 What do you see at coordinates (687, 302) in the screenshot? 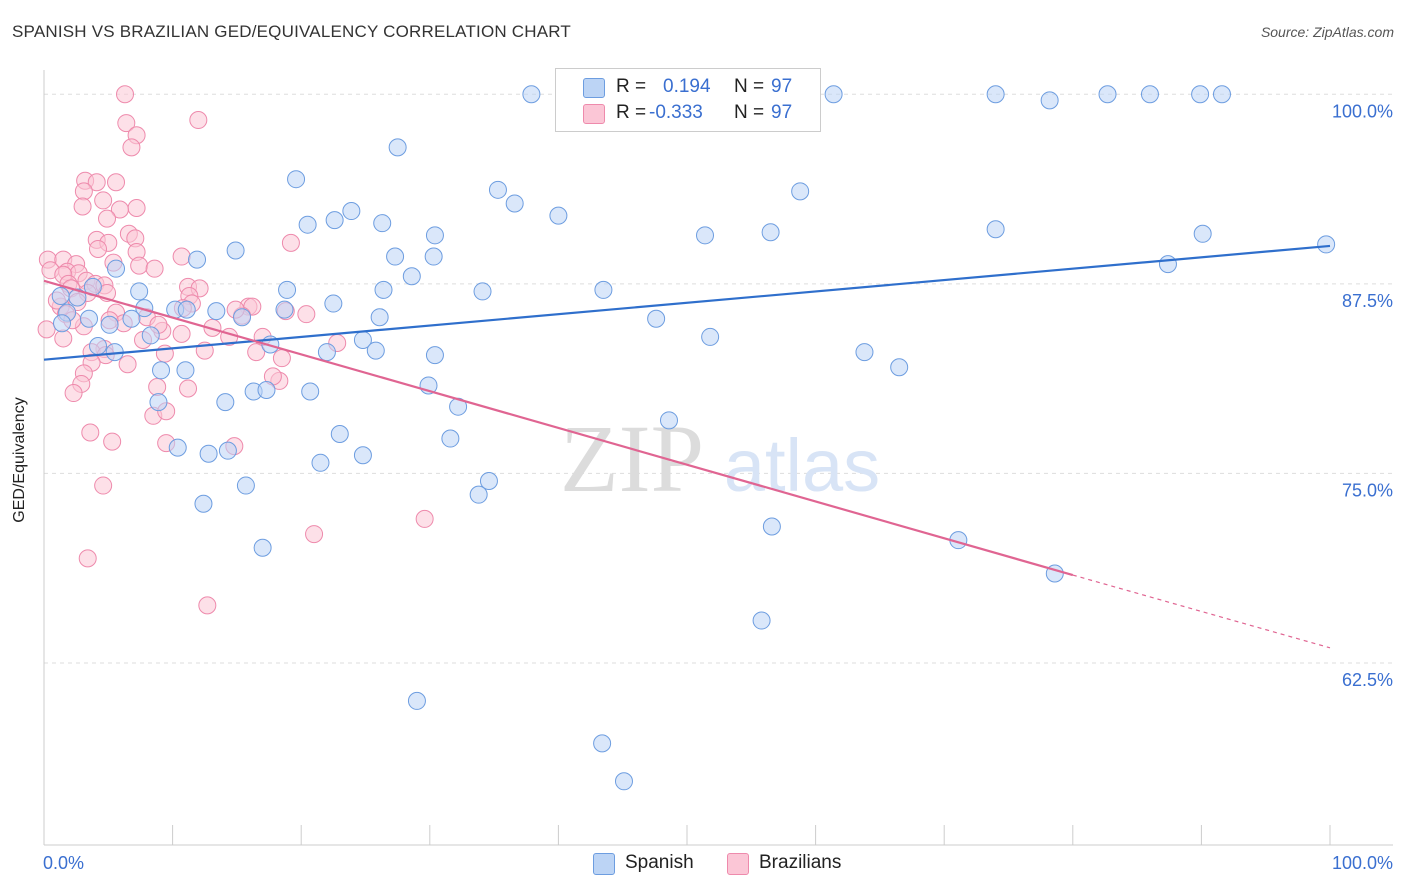
I see `spanish-trend-line` at bounding box center [687, 302].